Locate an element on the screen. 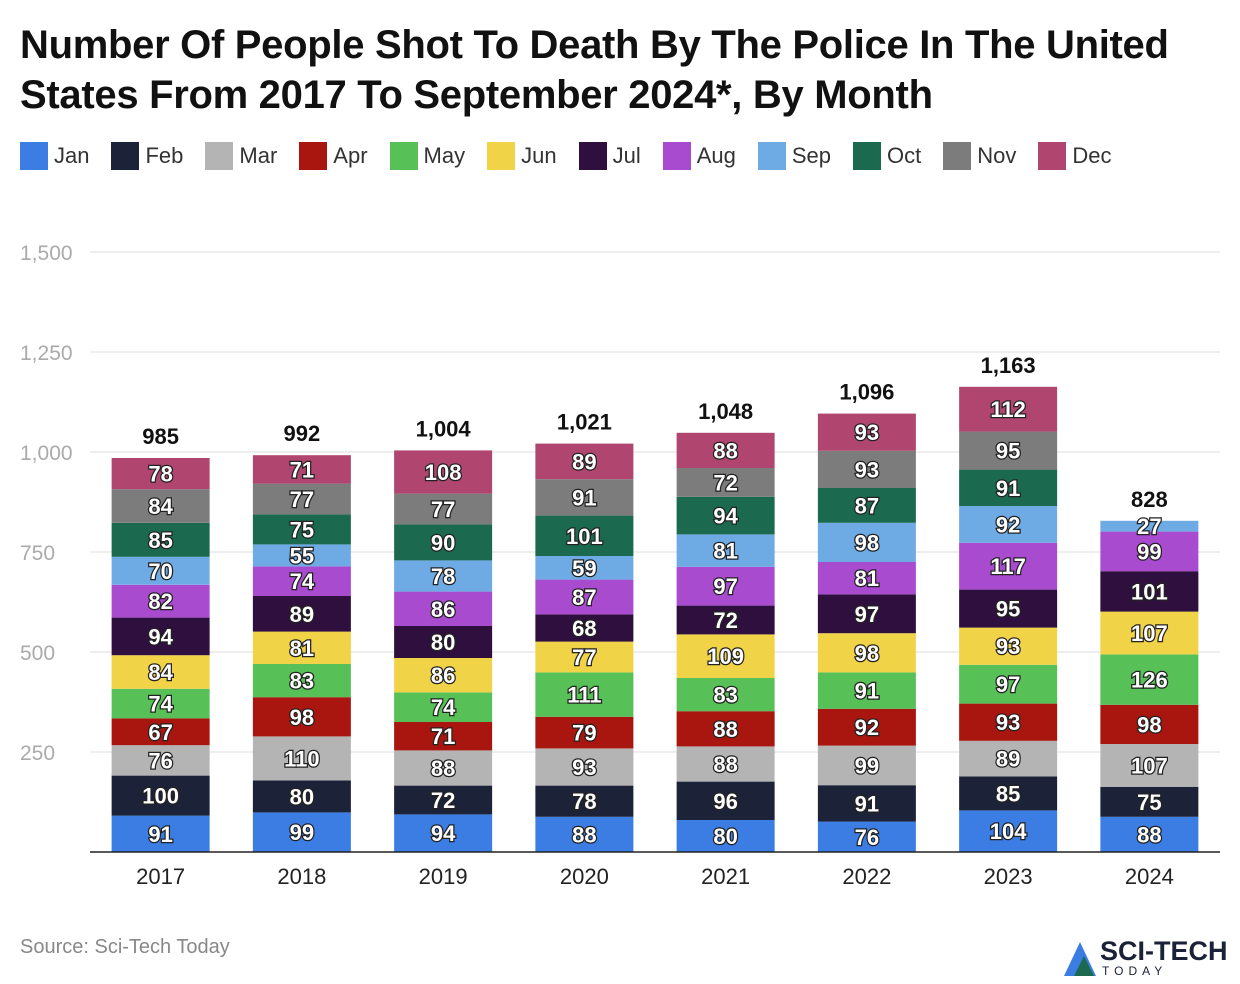  data-label: 77 is located at coordinates (584, 657).